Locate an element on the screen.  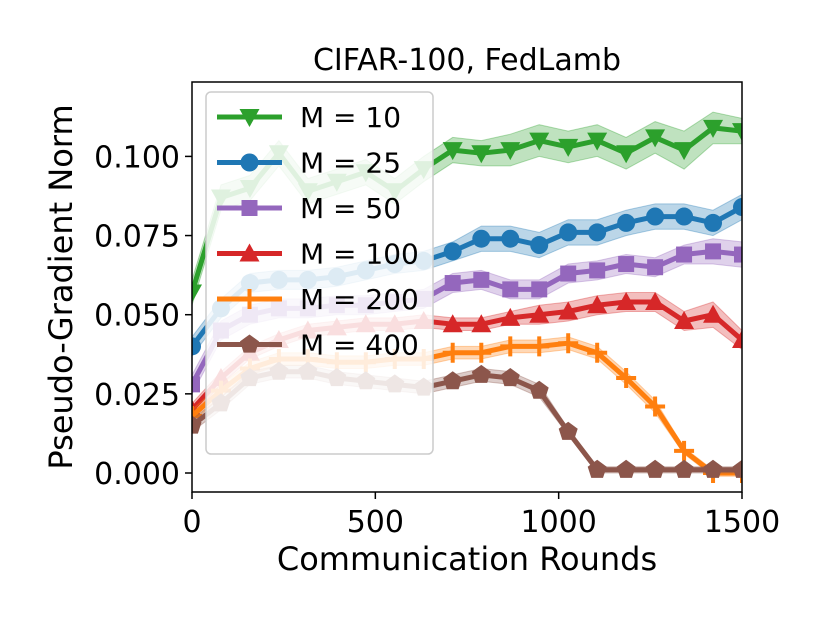
x-tick-label: 500 is located at coordinates (375, 522).